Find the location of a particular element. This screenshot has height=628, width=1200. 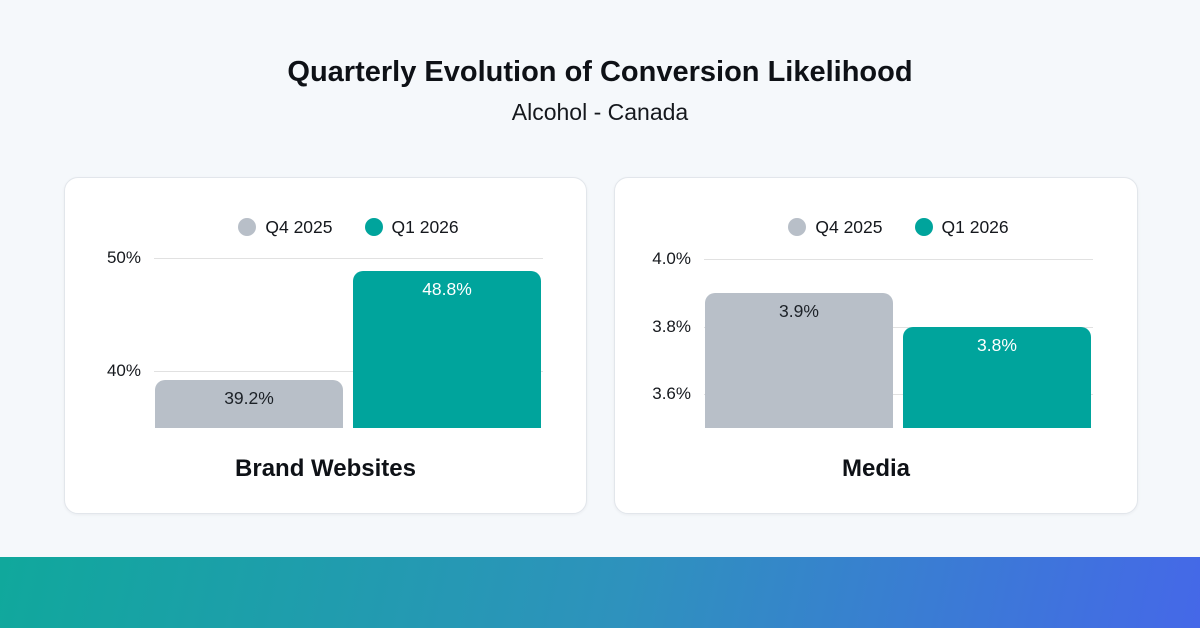

bar-value-label: 3.9% is located at coordinates (799, 310).